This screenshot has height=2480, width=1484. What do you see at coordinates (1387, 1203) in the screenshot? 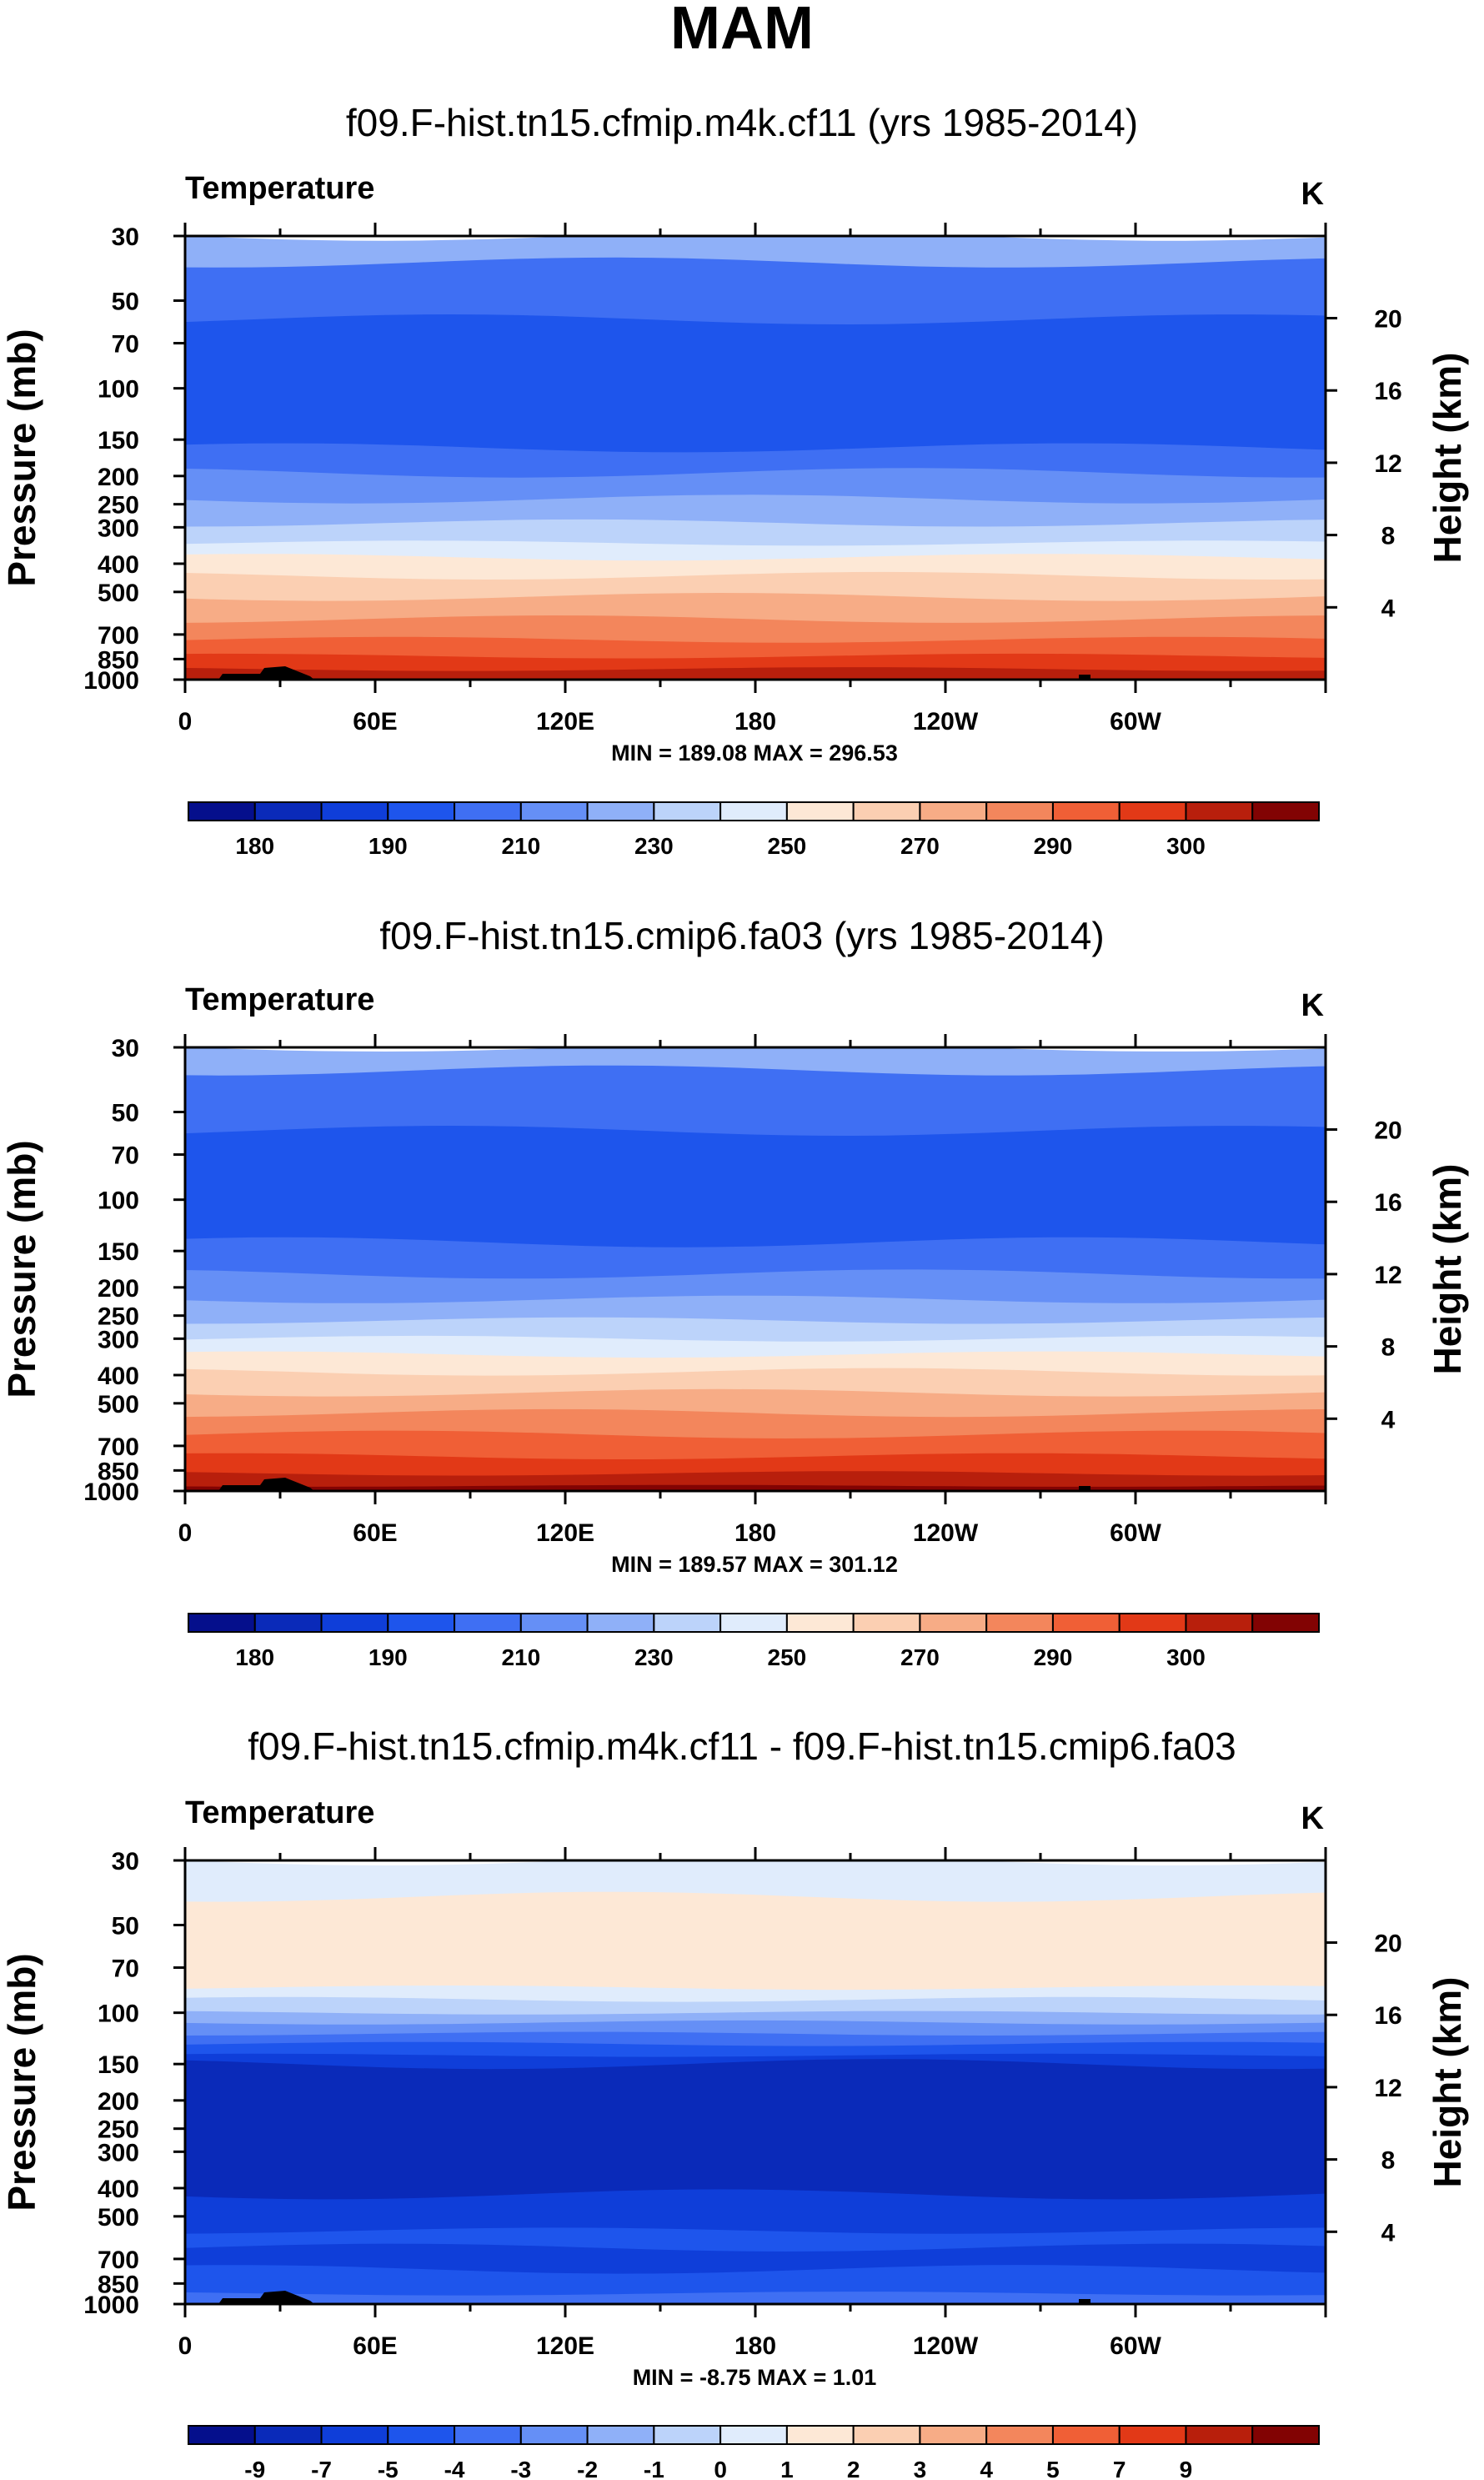
I see `height-tick-label: 16` at bounding box center [1387, 1203].